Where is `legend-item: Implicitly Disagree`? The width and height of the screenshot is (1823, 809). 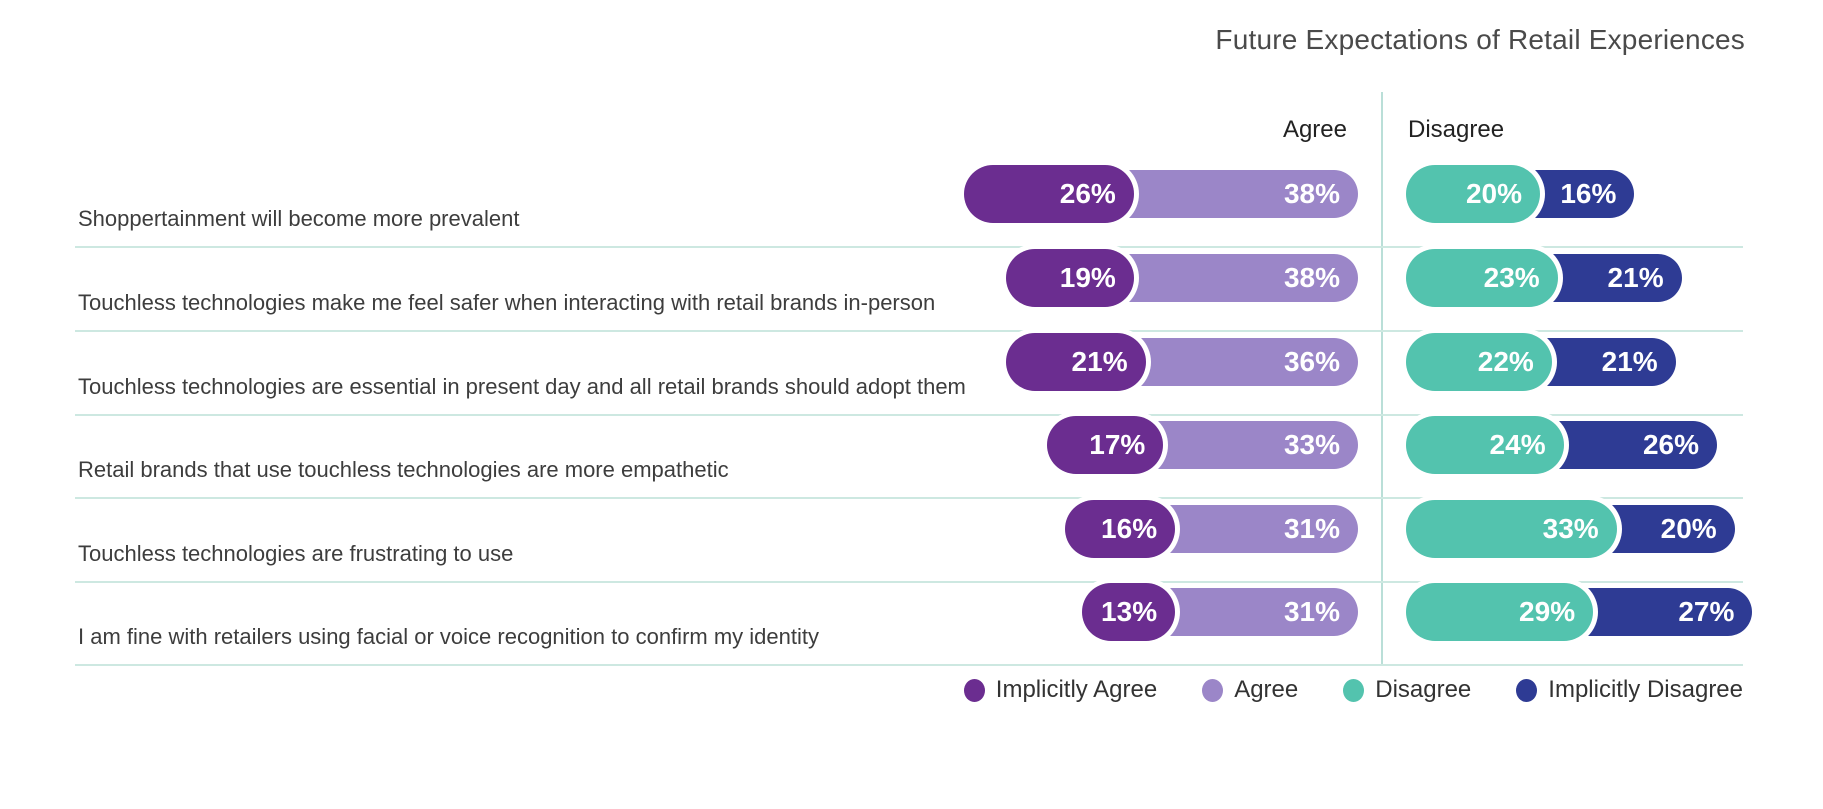
legend-item: Implicitly Disagree is located at coordinates (1629, 690).